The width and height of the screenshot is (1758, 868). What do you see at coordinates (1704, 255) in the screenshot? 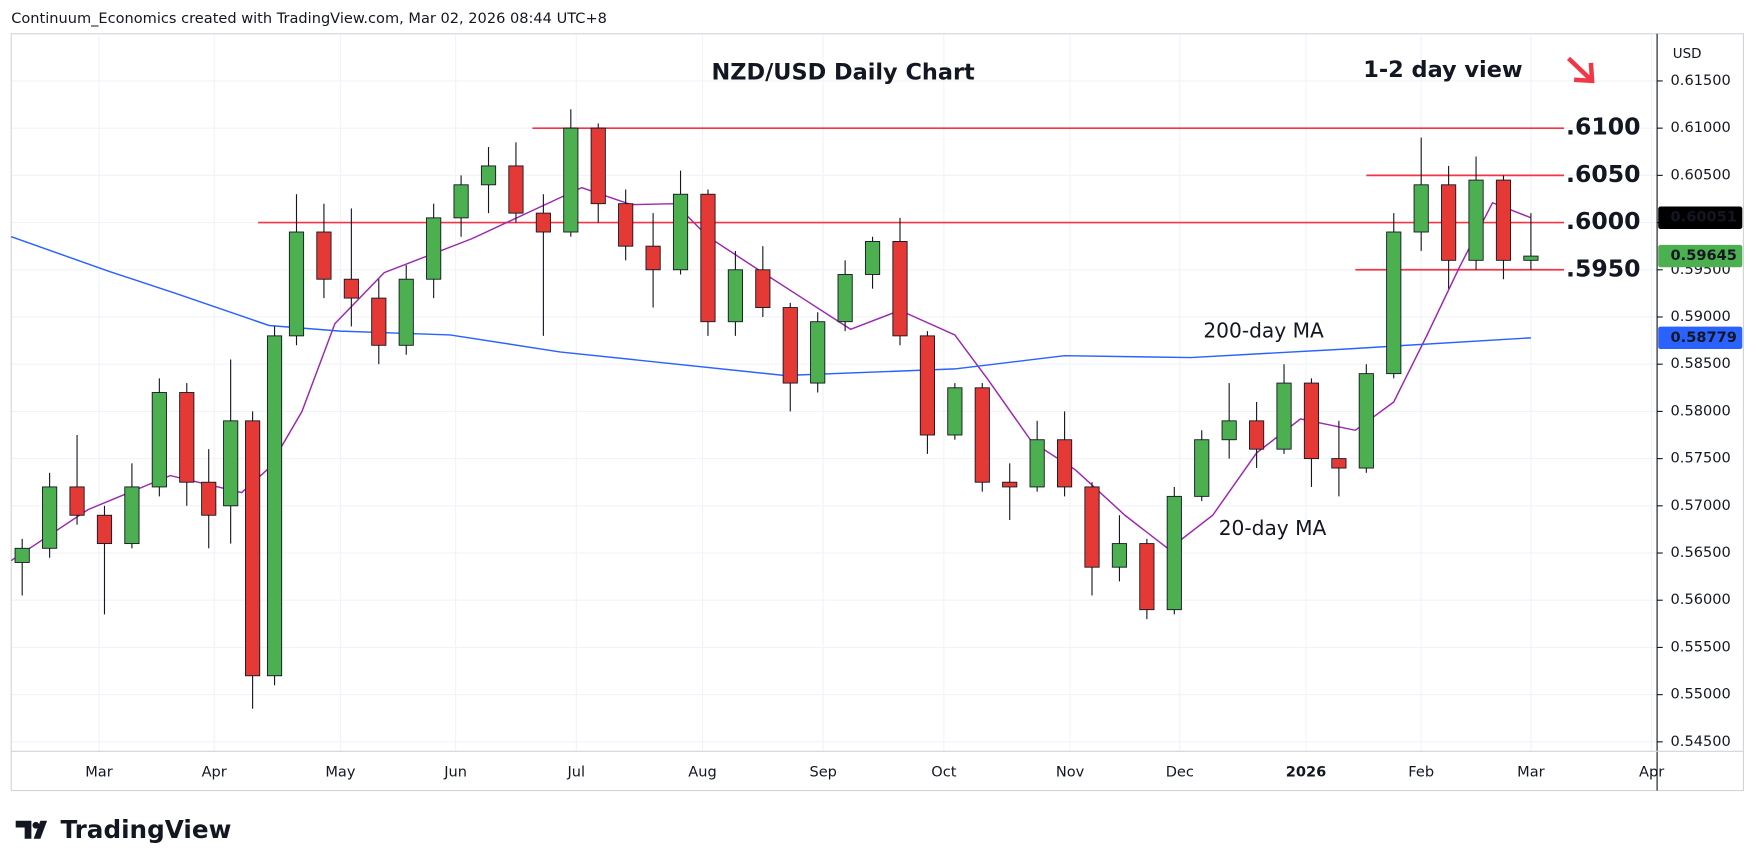
I see `price-label: 0.59645` at bounding box center [1704, 255].